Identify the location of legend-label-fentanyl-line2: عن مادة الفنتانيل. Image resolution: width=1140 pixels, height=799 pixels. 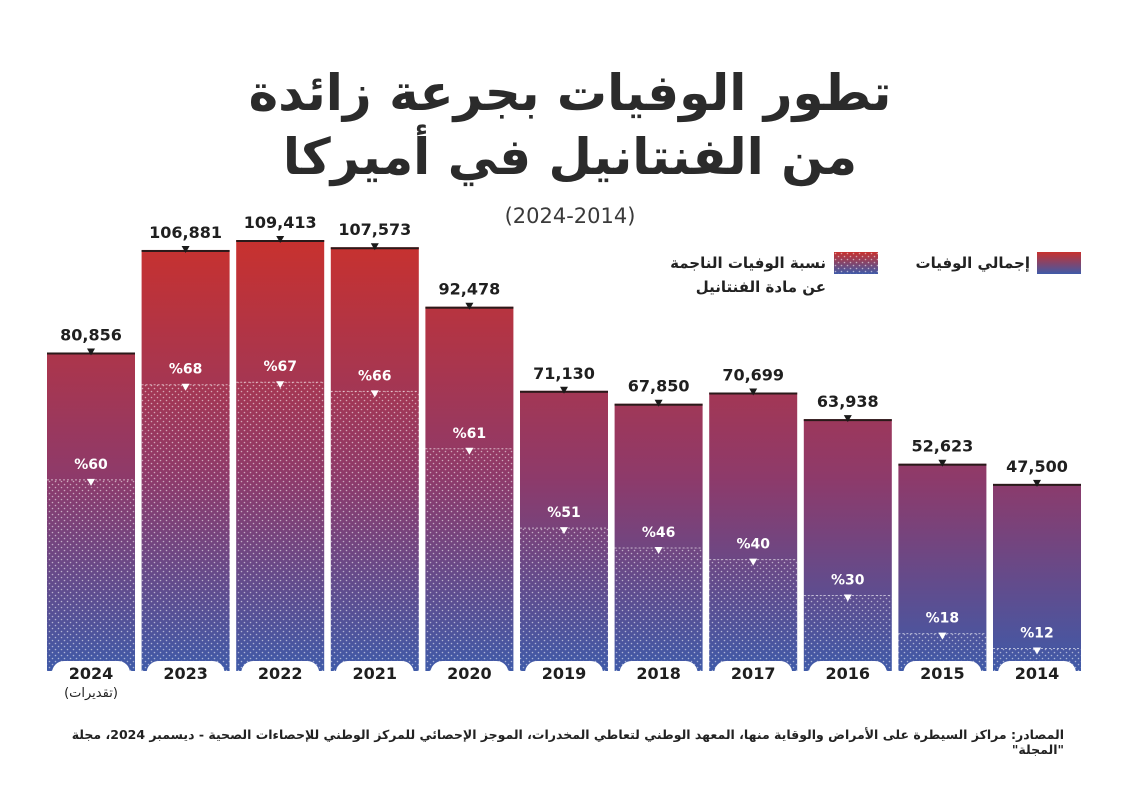
(760, 287).